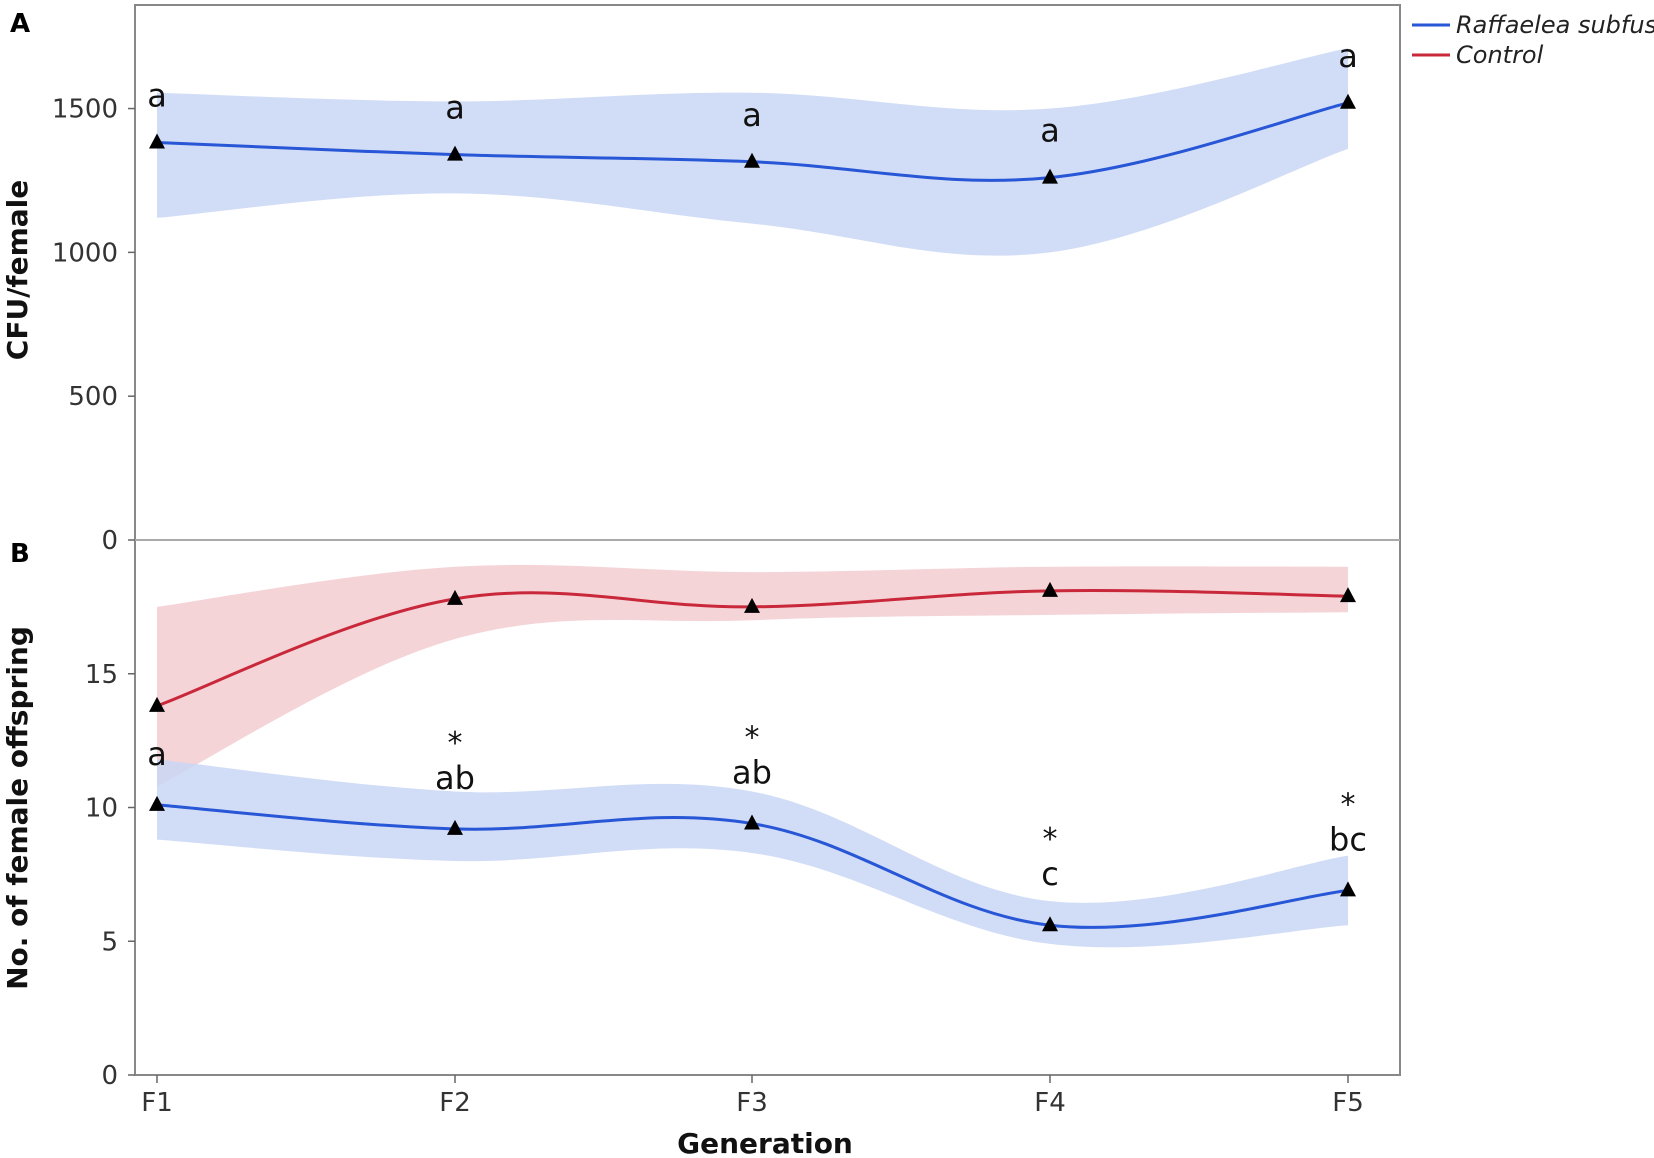 Image resolution: width=1654 pixels, height=1158 pixels. What do you see at coordinates (157, 704) in the screenshot?
I see `data-point-b-control-f1` at bounding box center [157, 704].